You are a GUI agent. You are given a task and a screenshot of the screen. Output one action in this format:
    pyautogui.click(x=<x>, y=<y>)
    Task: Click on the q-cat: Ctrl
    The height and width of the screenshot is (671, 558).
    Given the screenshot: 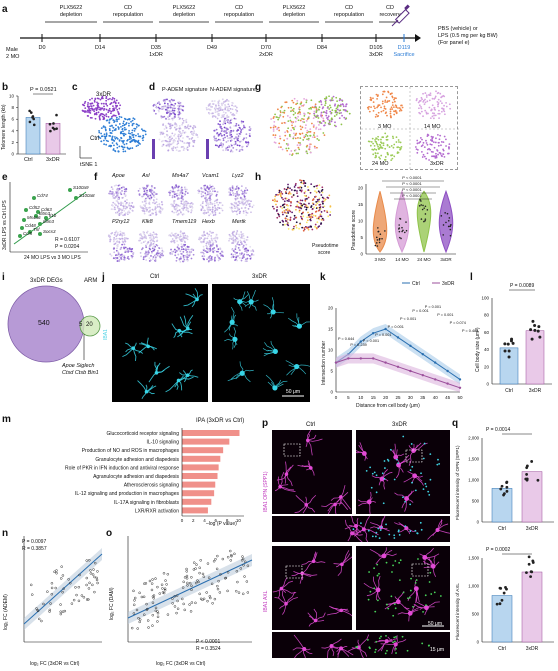 What is the action you would take?
    pyautogui.click(x=502, y=649)
    